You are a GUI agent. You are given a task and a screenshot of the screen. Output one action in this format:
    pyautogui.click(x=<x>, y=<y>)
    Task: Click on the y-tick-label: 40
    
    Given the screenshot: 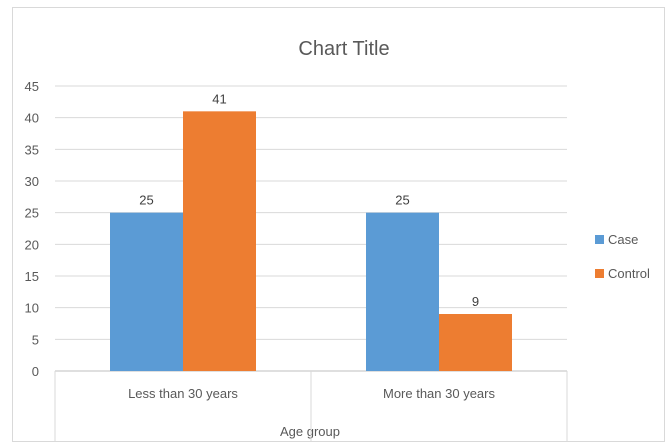 What is the action you would take?
    pyautogui.click(x=32, y=118)
    